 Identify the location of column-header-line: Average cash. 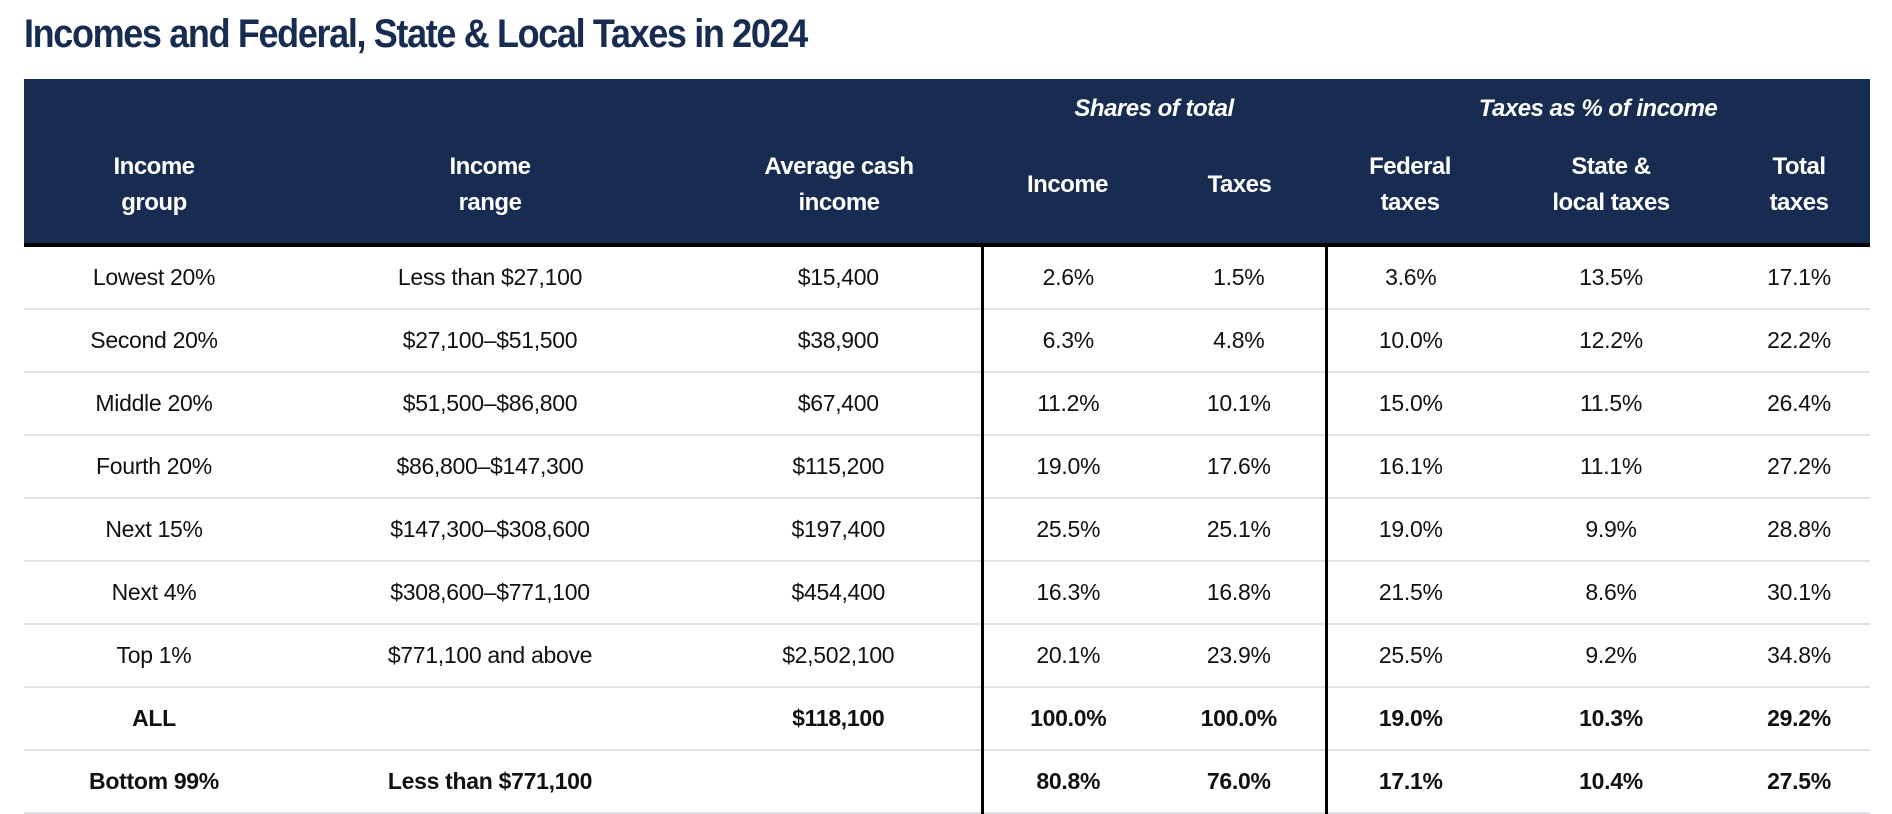
(839, 166).